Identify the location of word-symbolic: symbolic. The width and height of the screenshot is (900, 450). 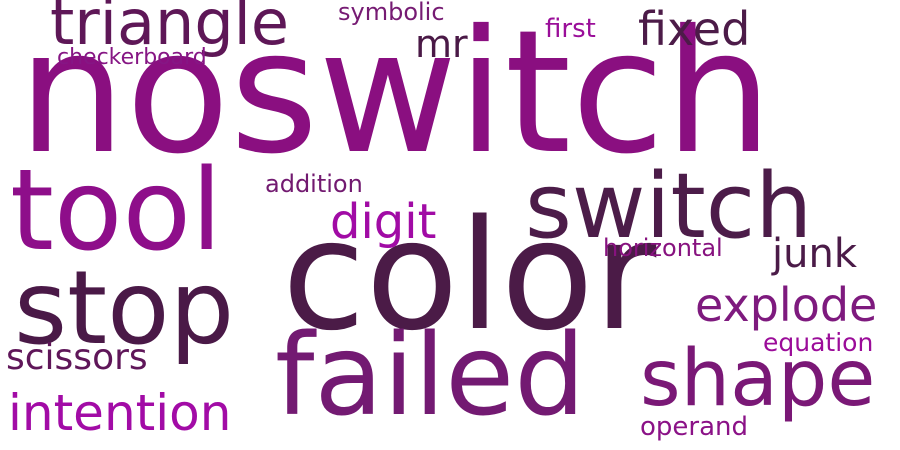
(391, 13).